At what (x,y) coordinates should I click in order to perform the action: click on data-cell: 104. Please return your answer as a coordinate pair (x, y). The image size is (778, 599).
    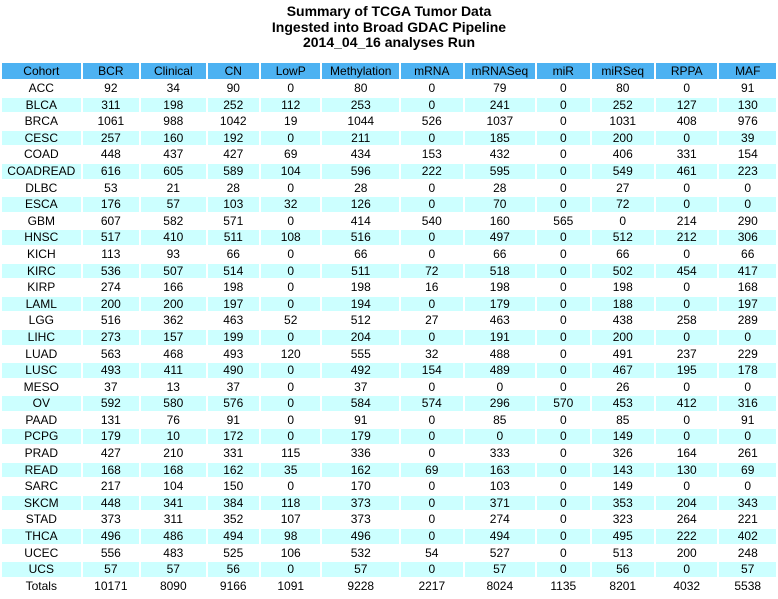
    Looking at the image, I should click on (290, 171).